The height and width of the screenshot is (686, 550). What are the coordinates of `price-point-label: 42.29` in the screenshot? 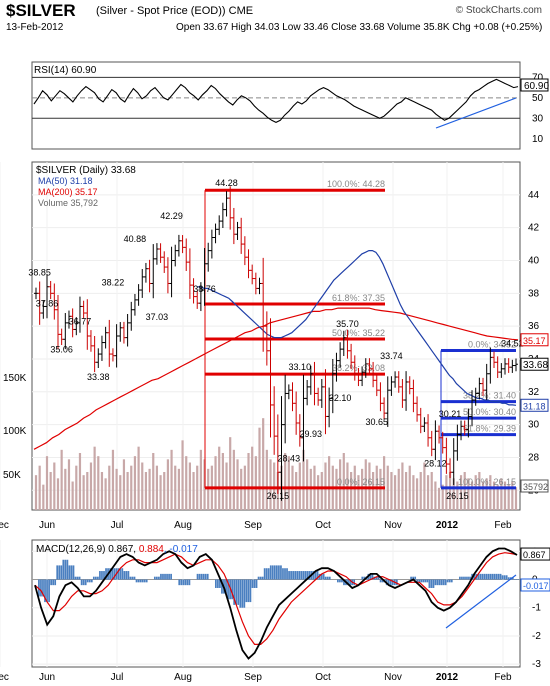 It's located at (171, 216).